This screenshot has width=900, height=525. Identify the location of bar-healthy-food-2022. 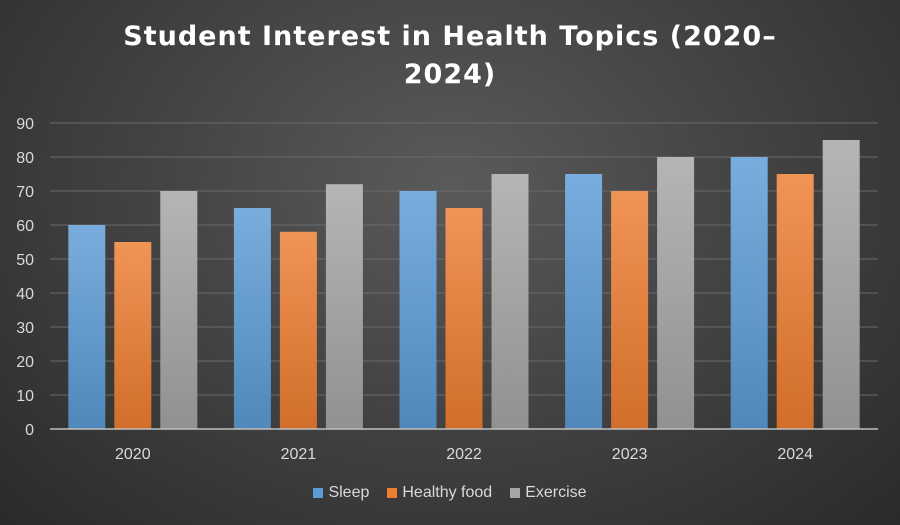
(464, 318).